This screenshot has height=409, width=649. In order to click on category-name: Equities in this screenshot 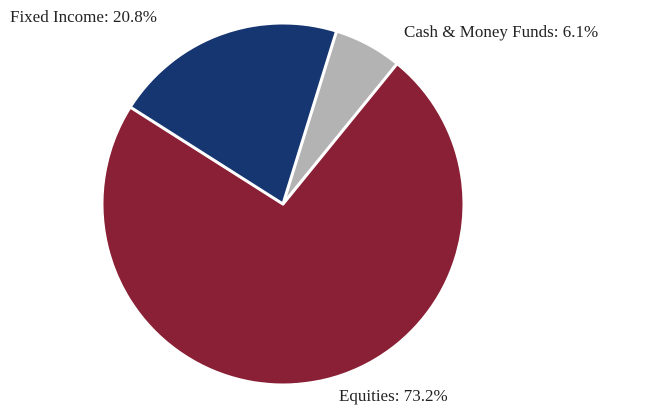, I will do `click(367, 395)`.